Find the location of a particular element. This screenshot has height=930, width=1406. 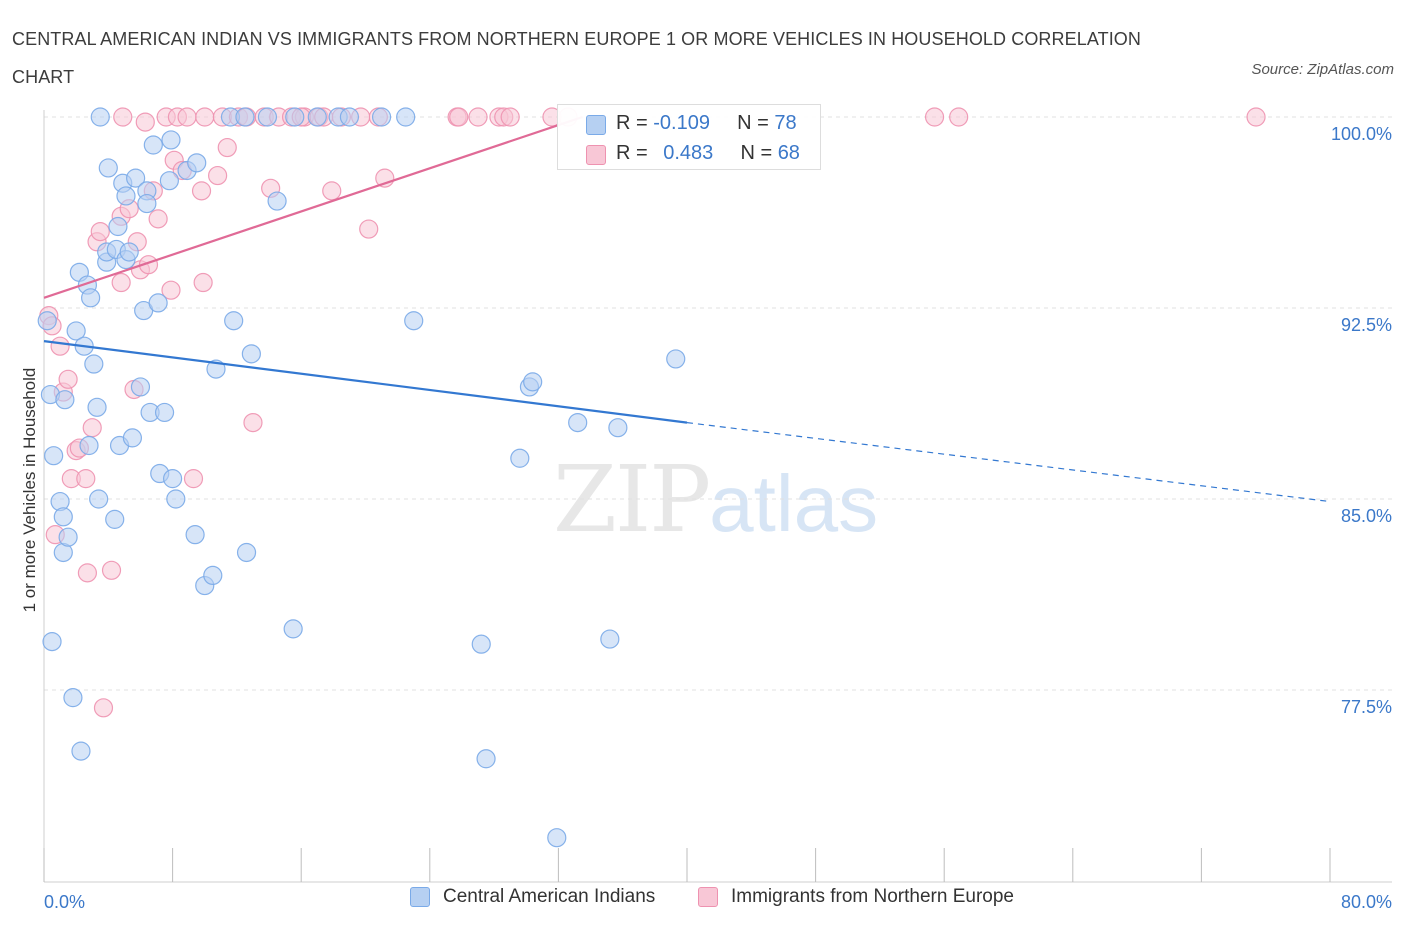

watermark-atlas: atlas is located at coordinates (794, 503).